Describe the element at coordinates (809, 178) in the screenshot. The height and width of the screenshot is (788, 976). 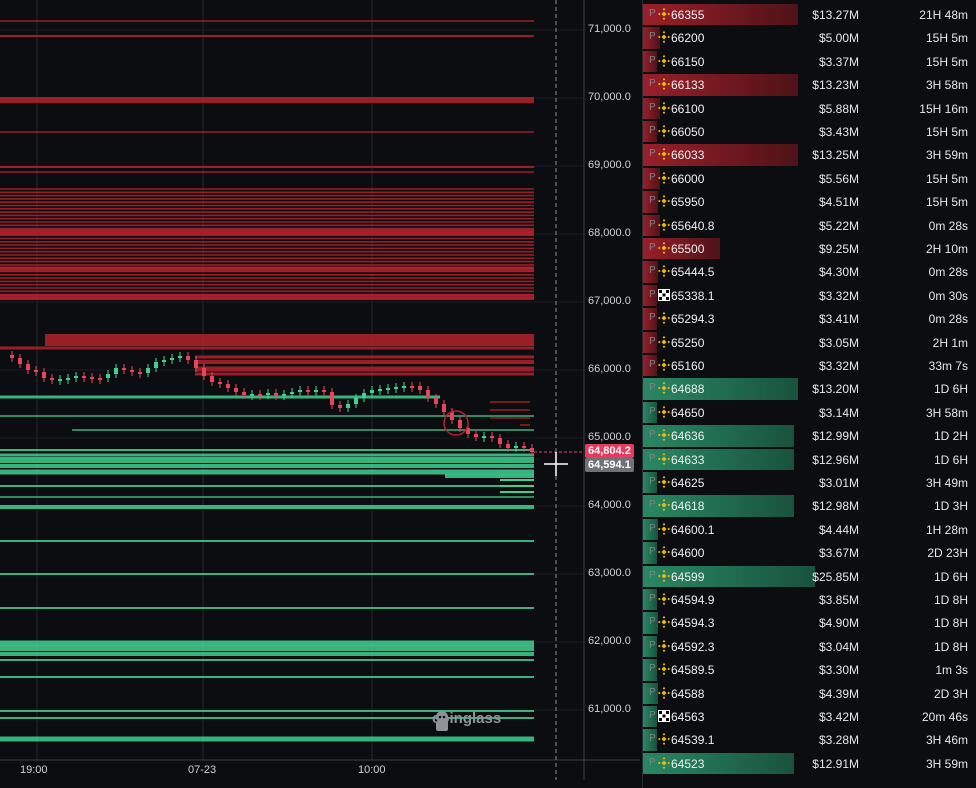
I see `order-row: P 66000 $5.56M 15H 5m` at that location.